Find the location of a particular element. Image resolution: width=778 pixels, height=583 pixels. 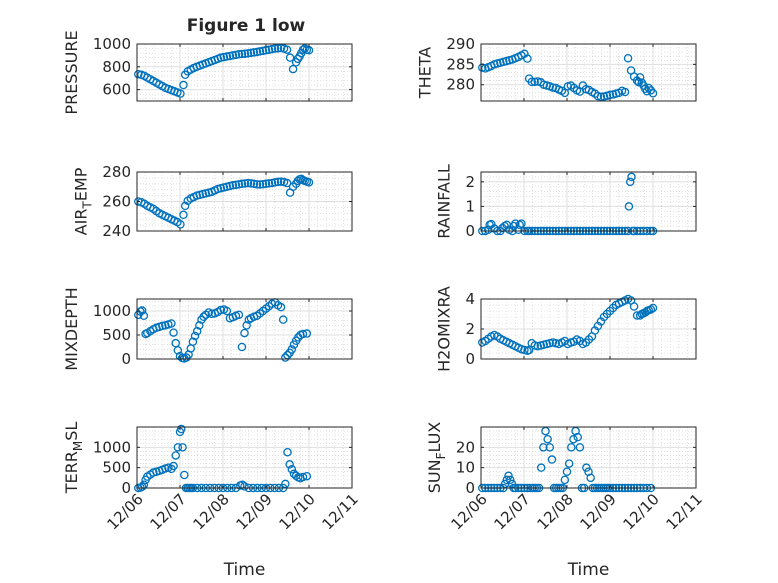

subplot-air_temp: 240 260 280 AIRTEMP is located at coordinates (212, 201).